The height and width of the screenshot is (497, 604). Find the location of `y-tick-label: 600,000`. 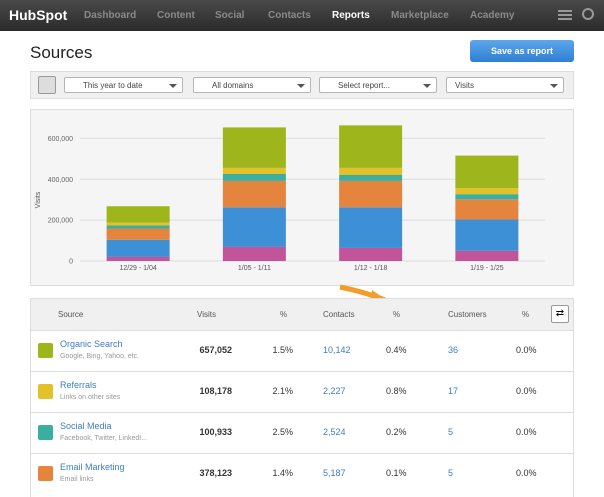

y-tick-label: 600,000 is located at coordinates (60, 139).